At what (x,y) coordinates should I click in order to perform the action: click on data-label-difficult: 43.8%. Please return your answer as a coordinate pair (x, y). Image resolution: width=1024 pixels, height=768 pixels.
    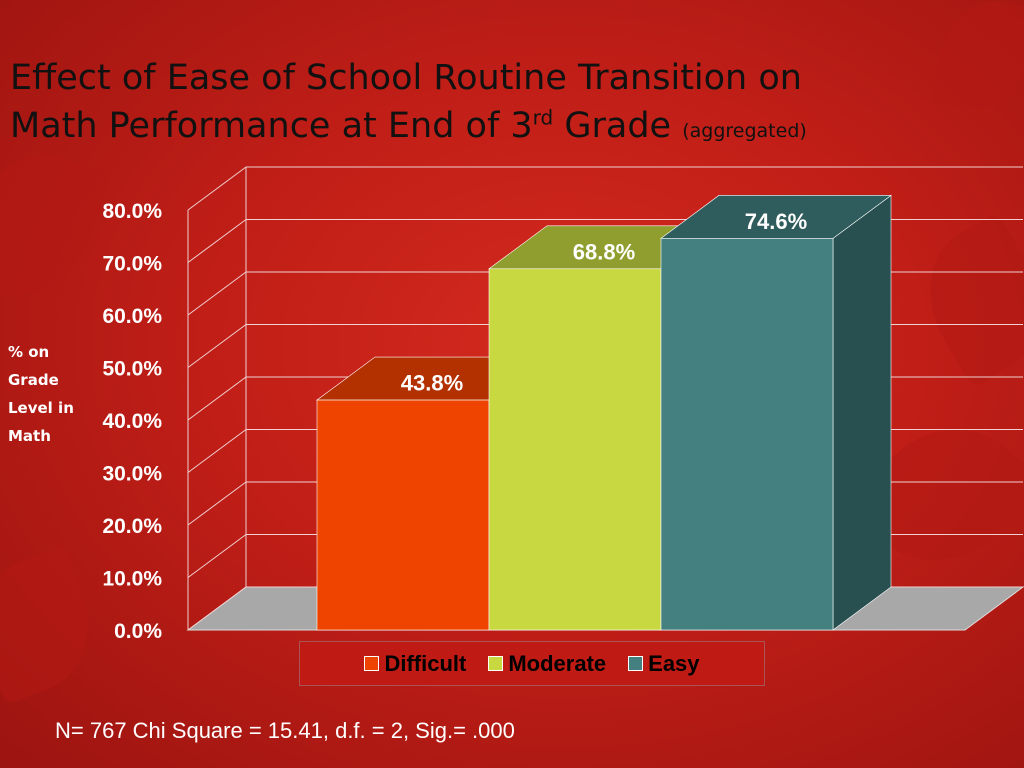
    Looking at the image, I should click on (432, 383).